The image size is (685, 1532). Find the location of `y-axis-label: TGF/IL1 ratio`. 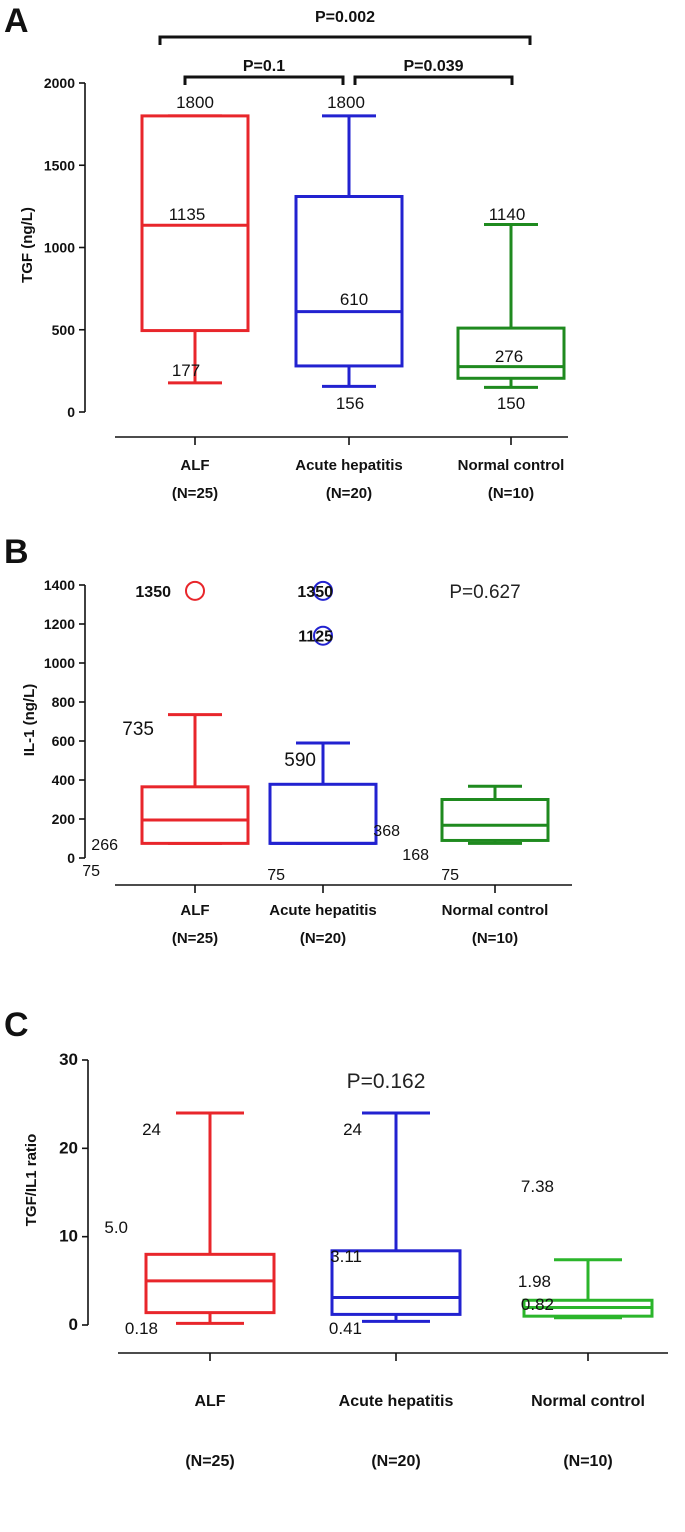

y-axis-label: TGF/IL1 ratio is located at coordinates (31, 1180).